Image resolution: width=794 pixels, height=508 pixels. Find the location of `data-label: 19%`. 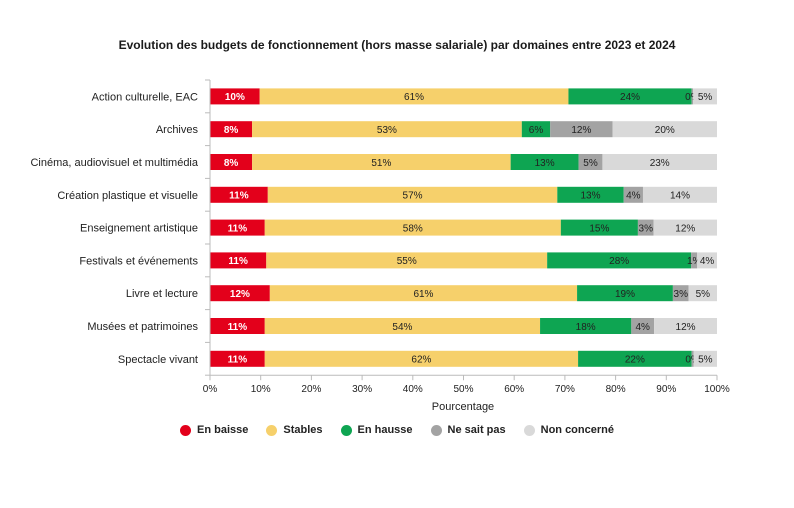

data-label: 19% is located at coordinates (625, 294).